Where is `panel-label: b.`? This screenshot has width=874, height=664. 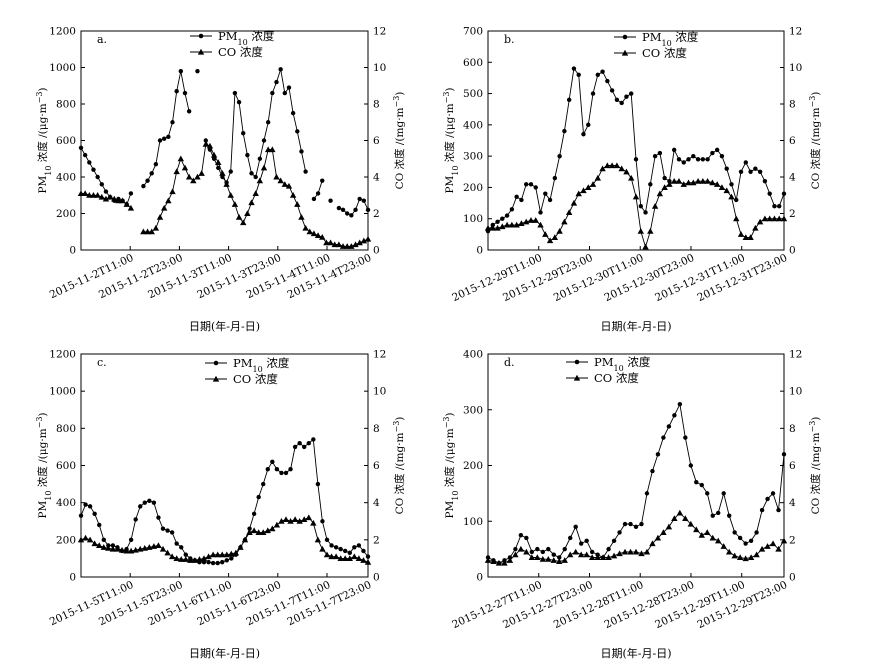
panel-label: b. is located at coordinates (509, 39).